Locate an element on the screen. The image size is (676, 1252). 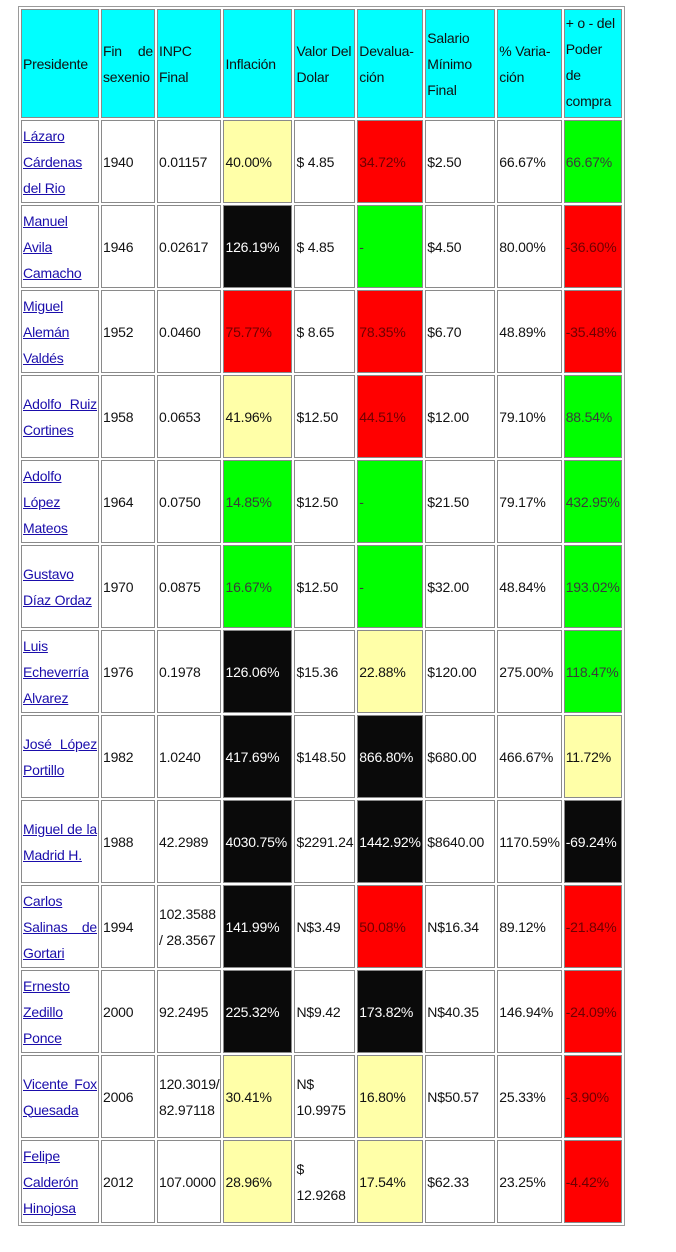
president-cell: Ernesto Zedillo Ponce is located at coordinates (60, 1011).